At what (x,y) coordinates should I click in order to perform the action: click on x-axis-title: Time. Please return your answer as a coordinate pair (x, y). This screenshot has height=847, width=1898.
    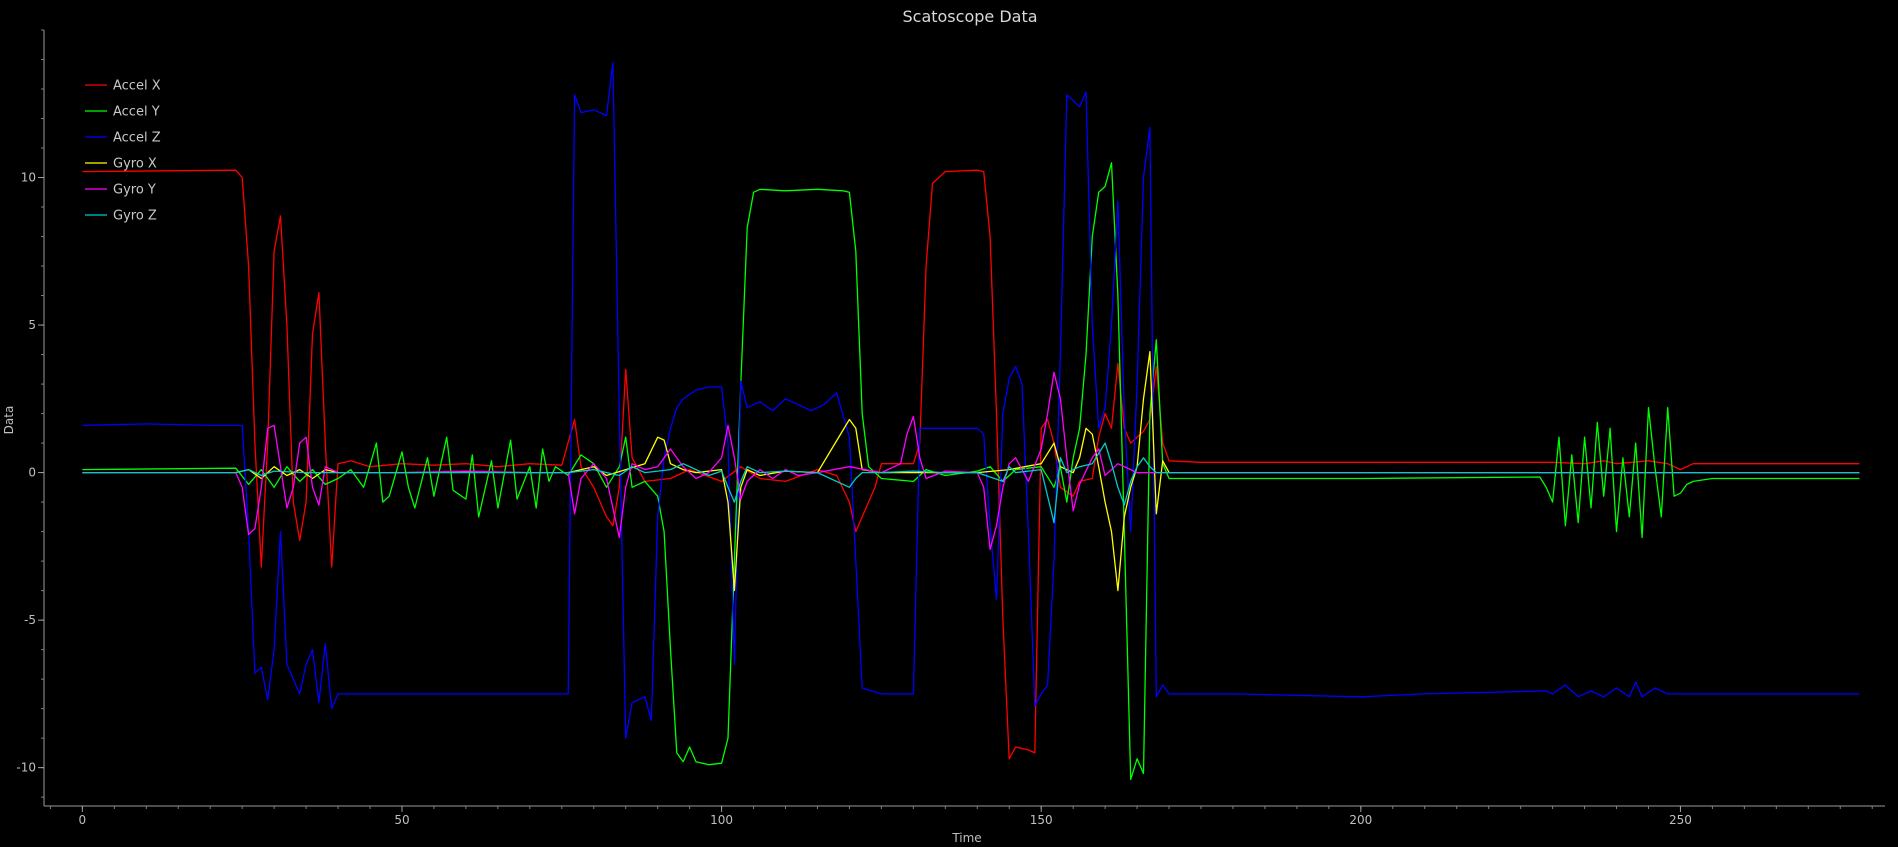
    Looking at the image, I should click on (966, 838).